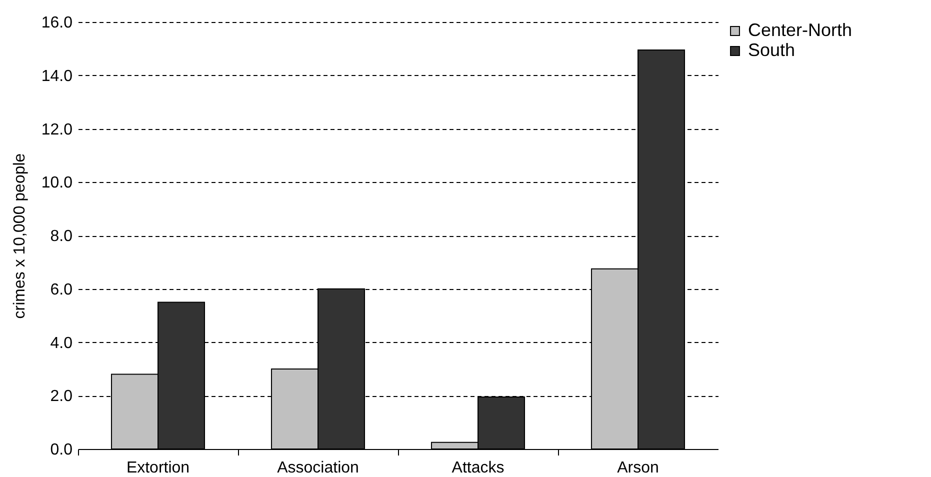  What do you see at coordinates (772, 50) in the screenshot?
I see `legend-label: South` at bounding box center [772, 50].